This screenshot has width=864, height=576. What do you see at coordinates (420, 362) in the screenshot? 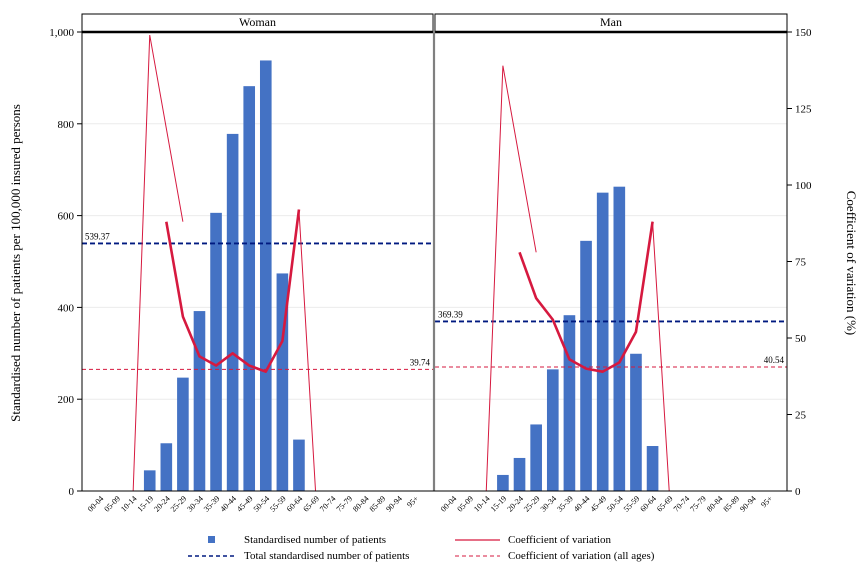
I see `cv-all-label: 39.74` at bounding box center [420, 362].